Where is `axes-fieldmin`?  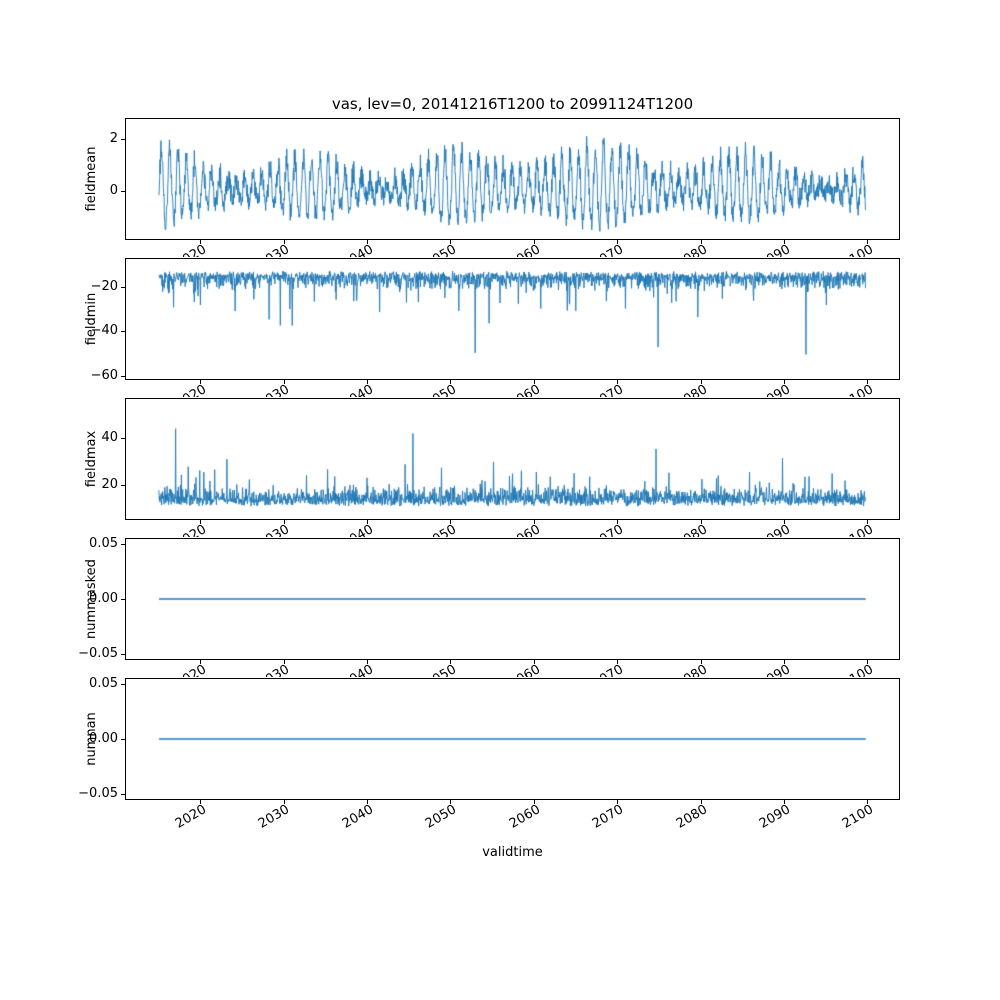 axes-fieldmin is located at coordinates (512, 319).